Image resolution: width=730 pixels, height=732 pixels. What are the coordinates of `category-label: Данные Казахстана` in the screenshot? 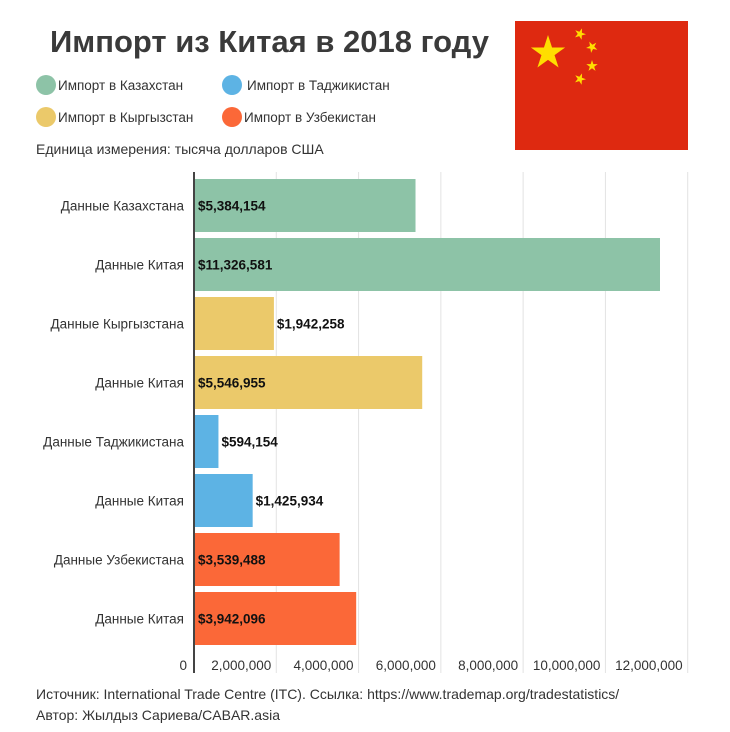 It's located at (123, 206).